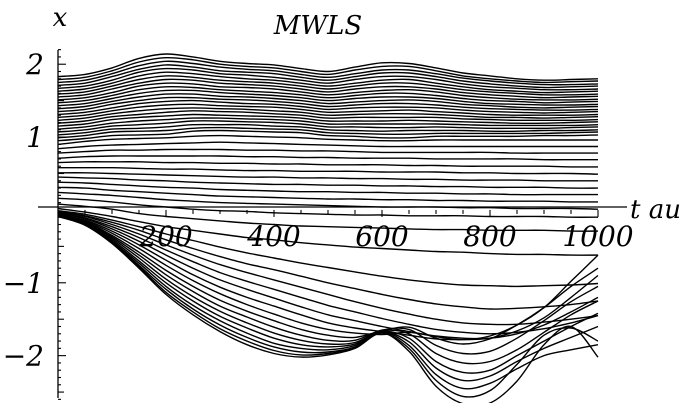  What do you see at coordinates (273, 236) in the screenshot?
I see `x-tick-label: 400` at bounding box center [273, 236].